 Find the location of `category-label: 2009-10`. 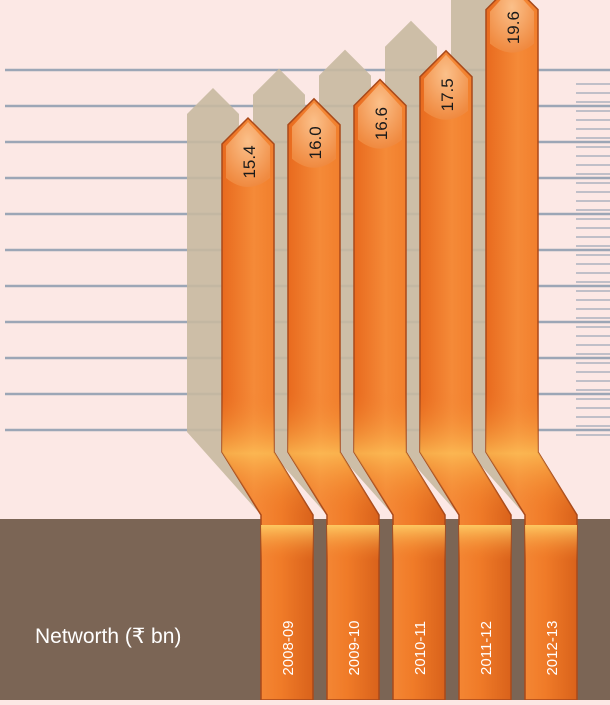

category-label: 2009-10 is located at coordinates (354, 647).